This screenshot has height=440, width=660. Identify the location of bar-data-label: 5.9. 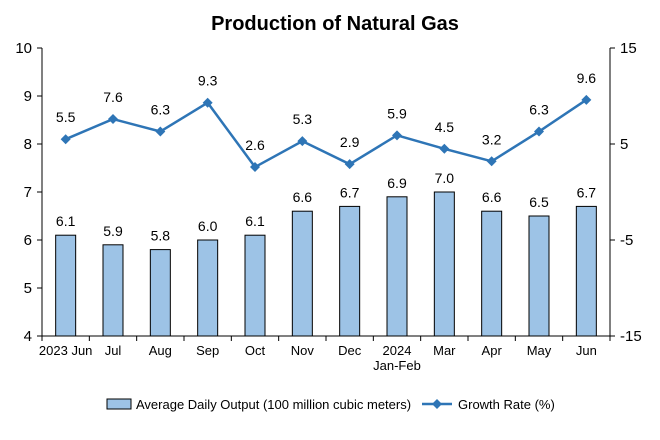
(113, 231).